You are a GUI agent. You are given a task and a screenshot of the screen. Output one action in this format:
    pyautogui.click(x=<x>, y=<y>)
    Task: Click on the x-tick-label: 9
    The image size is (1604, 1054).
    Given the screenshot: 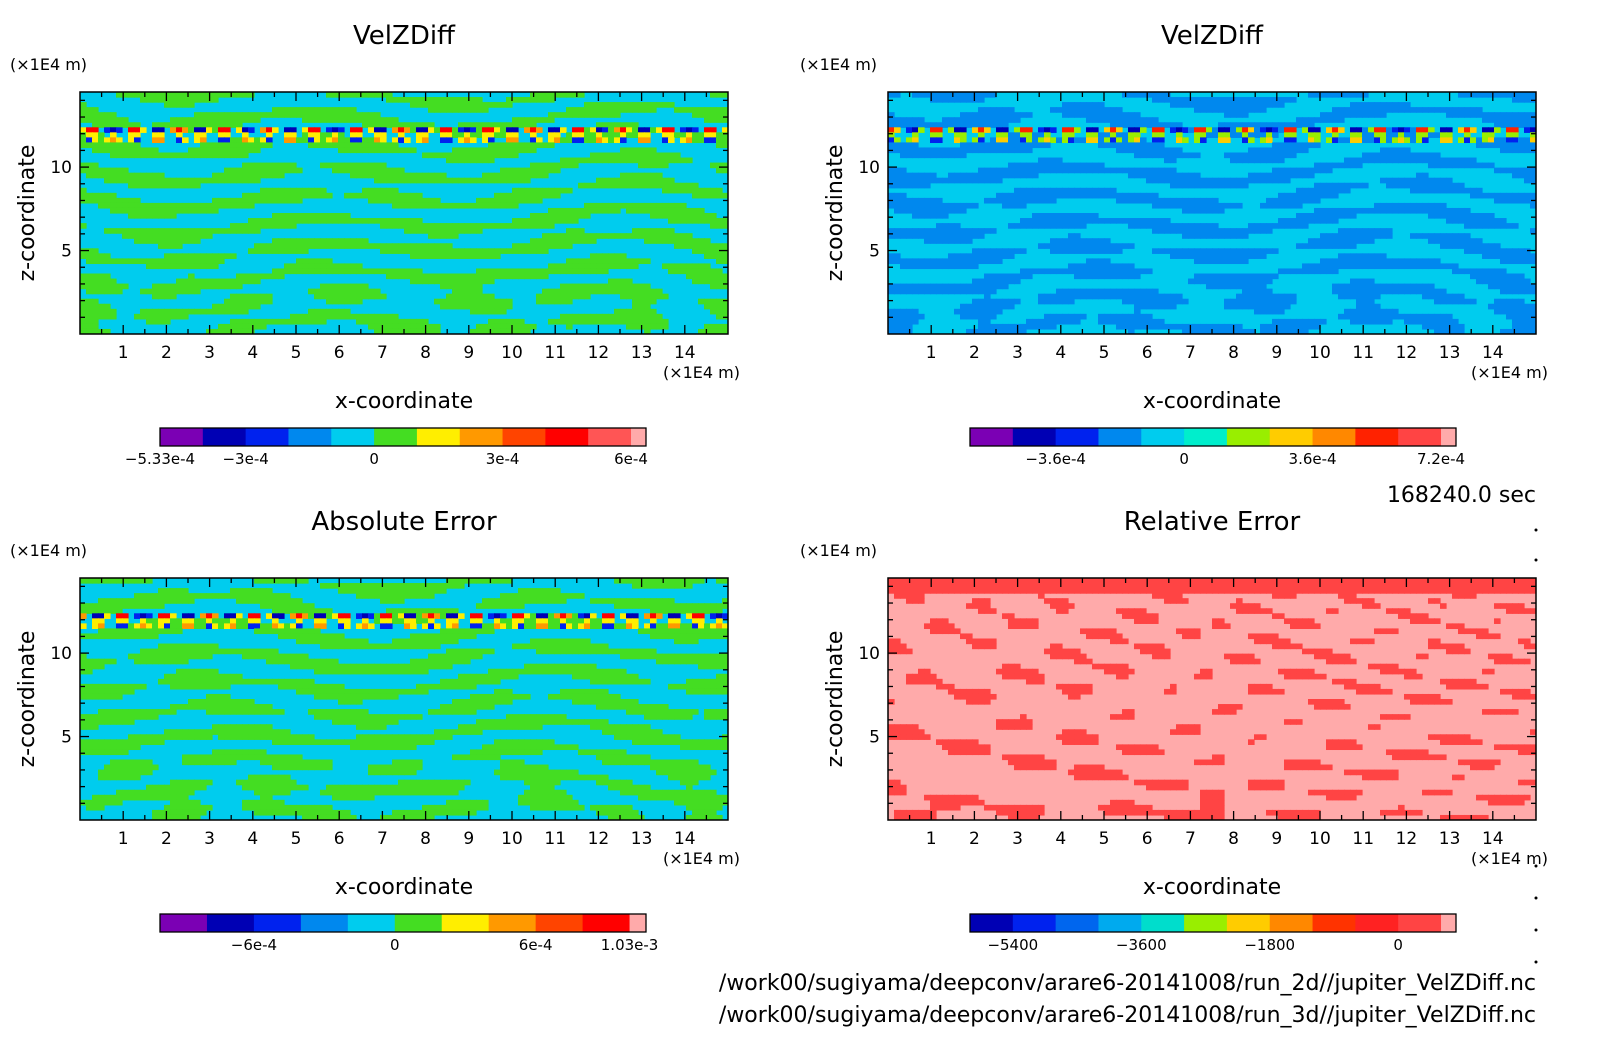 What is the action you would take?
    pyautogui.click(x=468, y=353)
    